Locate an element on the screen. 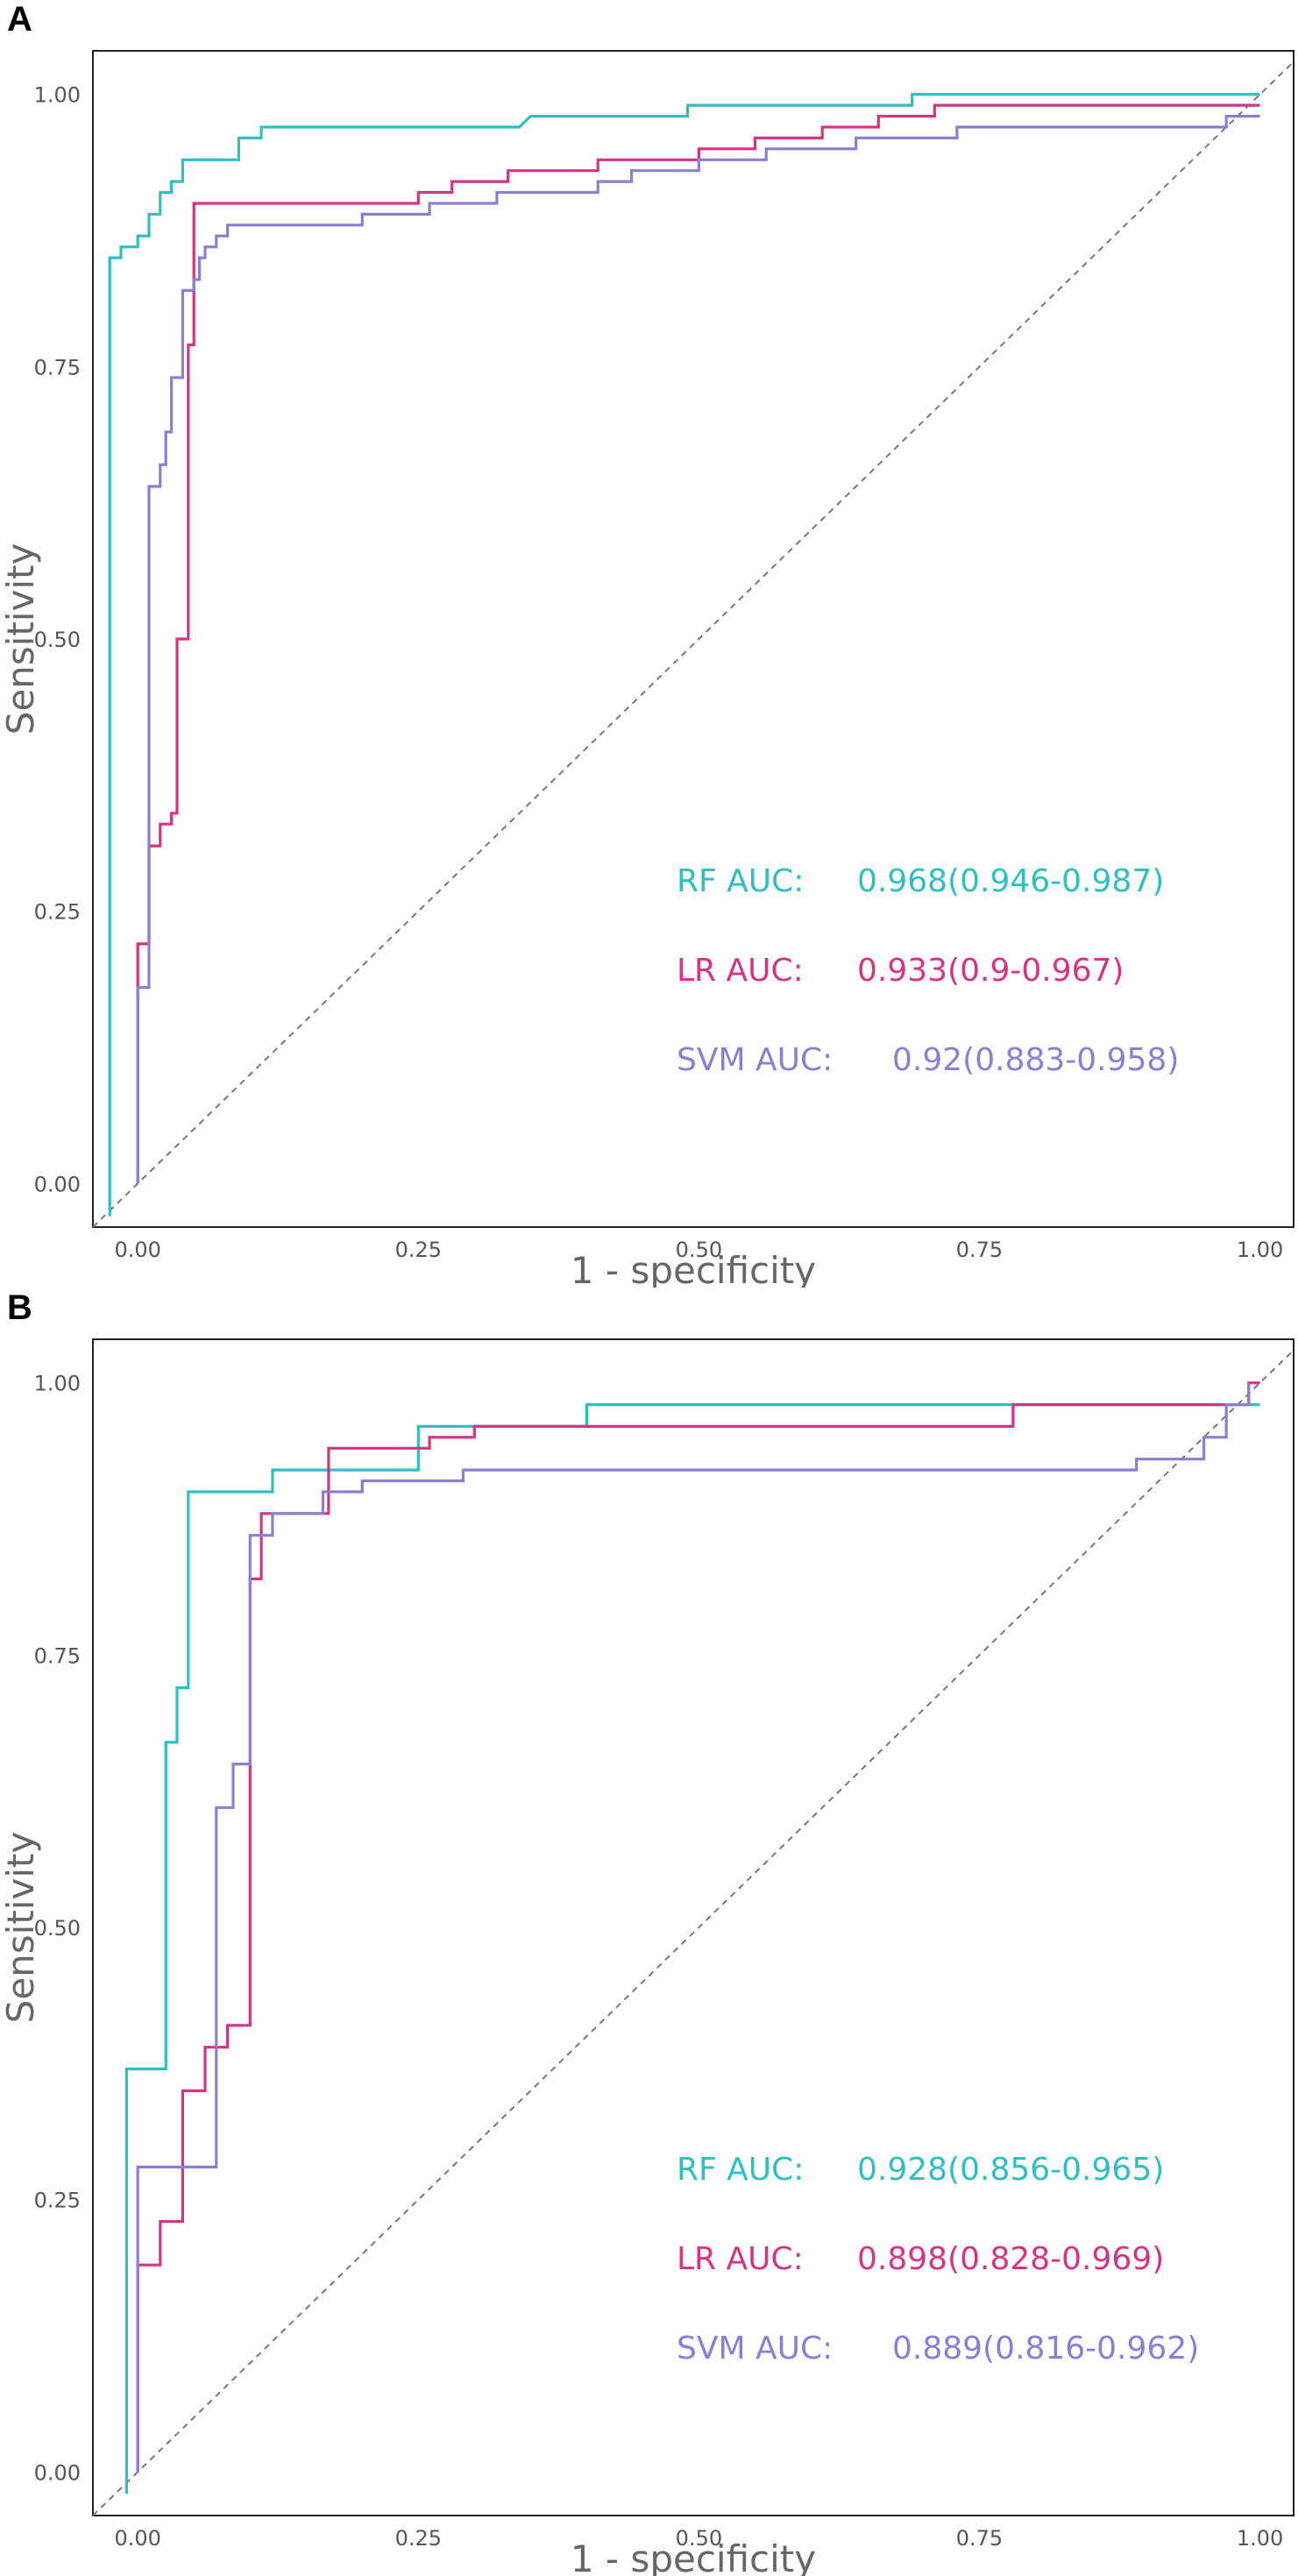 This screenshot has height=2576, width=1298. auc-value-lr: 0.933(0.9-0.967) is located at coordinates (990, 971).